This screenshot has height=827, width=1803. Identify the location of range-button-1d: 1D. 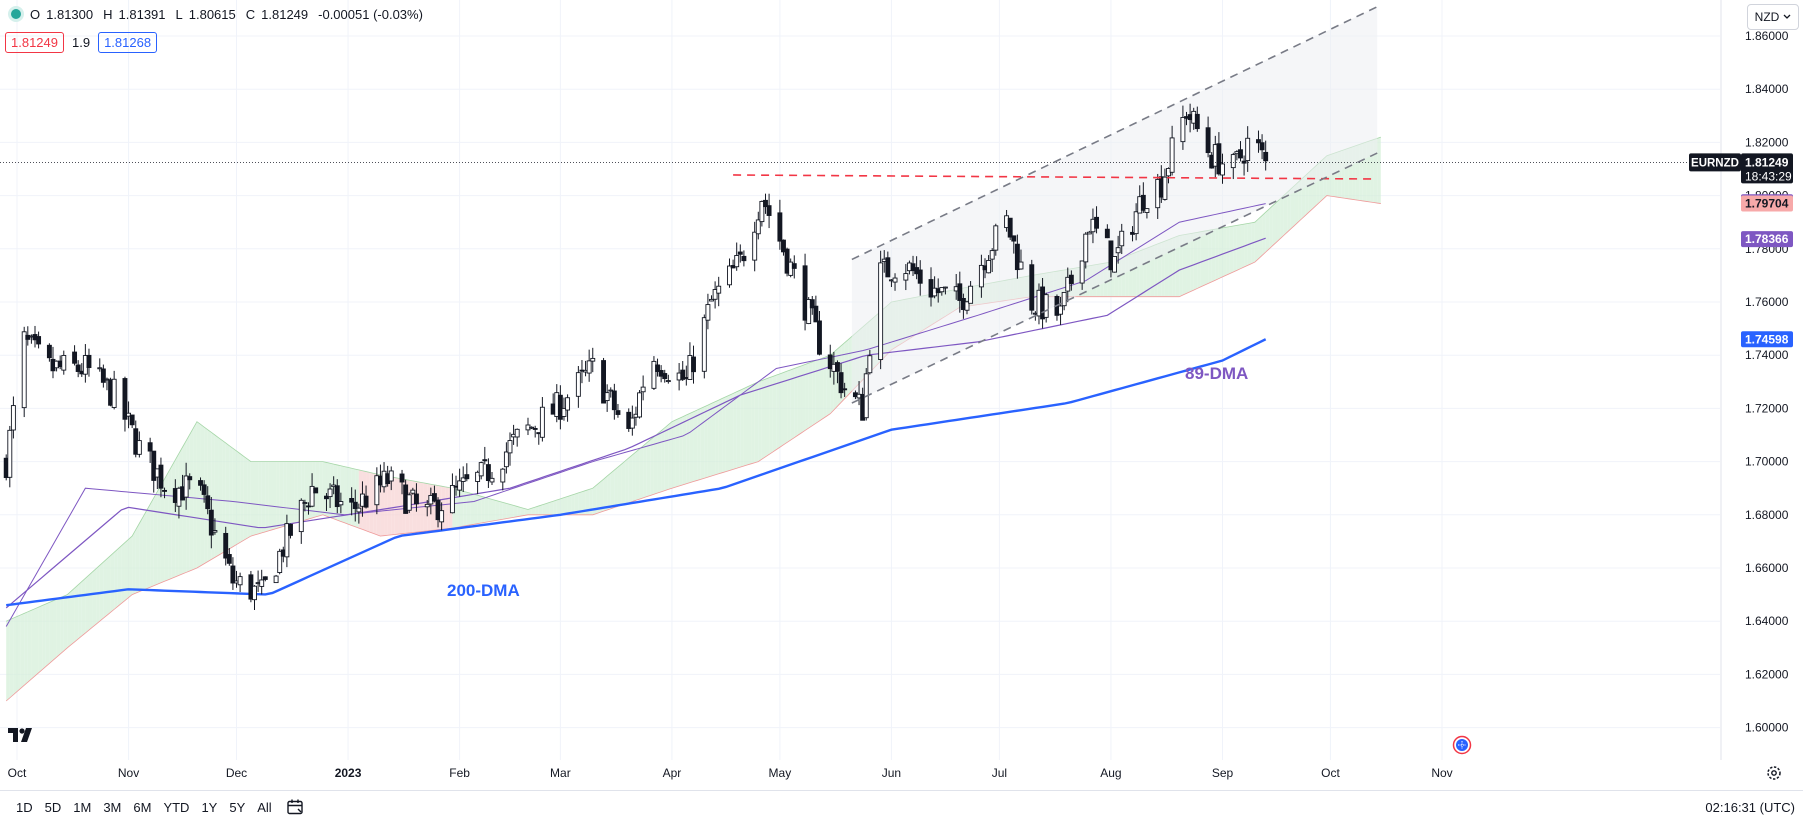
(24, 807).